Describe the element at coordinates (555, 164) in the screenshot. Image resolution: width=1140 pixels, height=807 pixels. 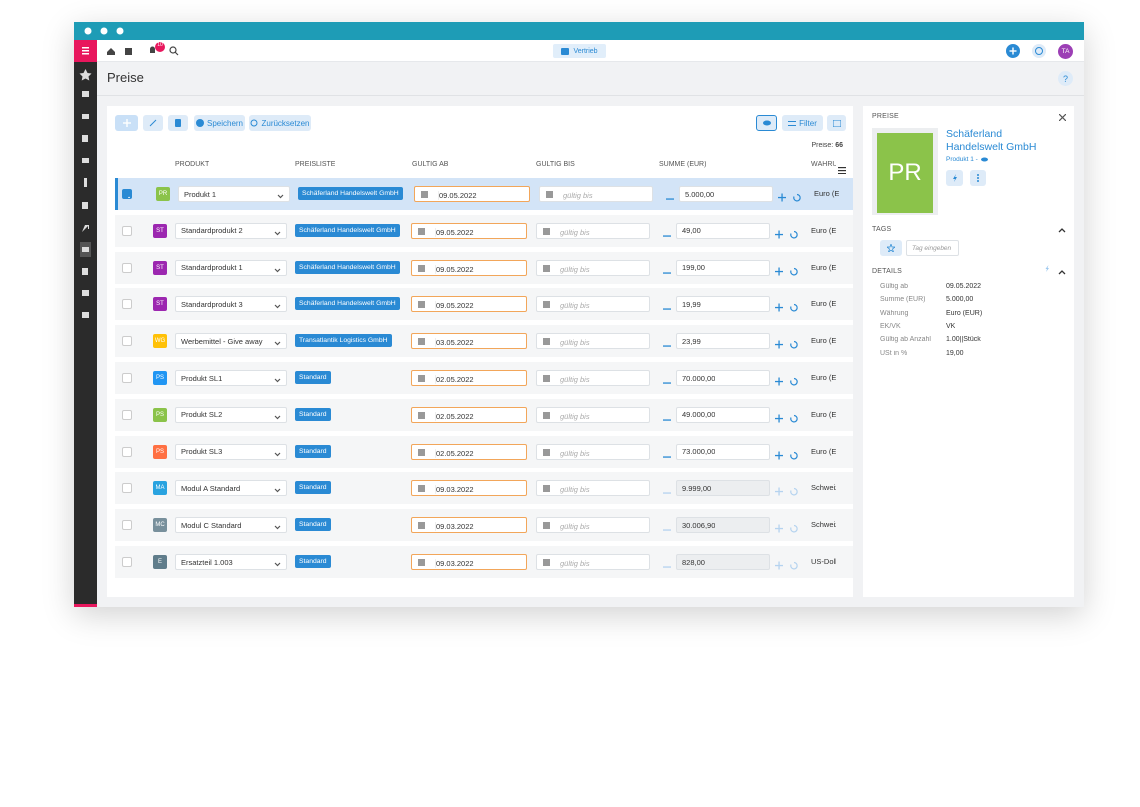
I see `column-header: GÜLTIG BIS` at that location.